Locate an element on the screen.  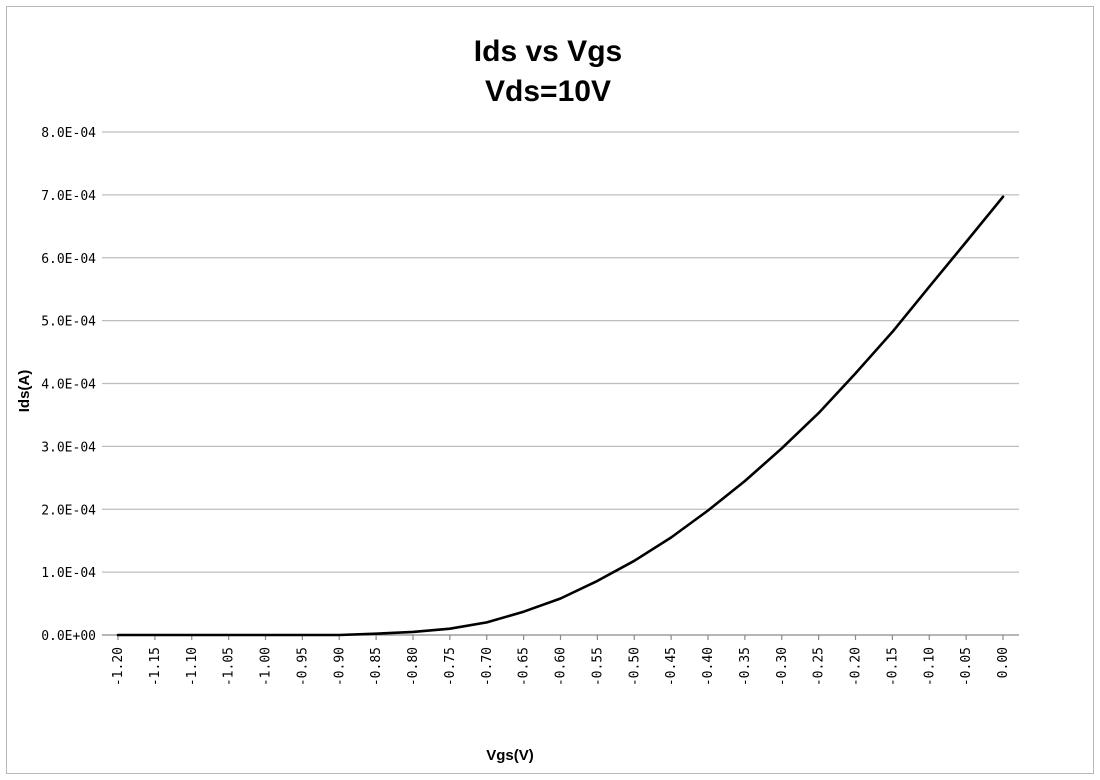
x-tick-label: -0.45 is located at coordinates (671, 666).